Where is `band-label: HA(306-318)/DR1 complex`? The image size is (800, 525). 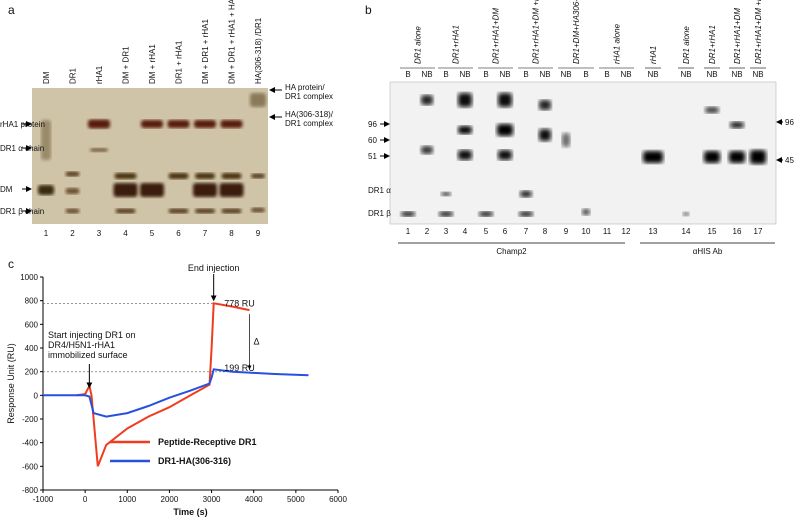 band-label: HA(306-318)/DR1 complex is located at coordinates (309, 119).